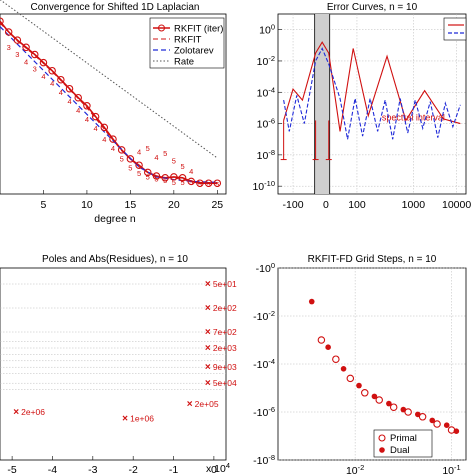  I want to click on x-tick-label-error: 10000, so click(456, 205).